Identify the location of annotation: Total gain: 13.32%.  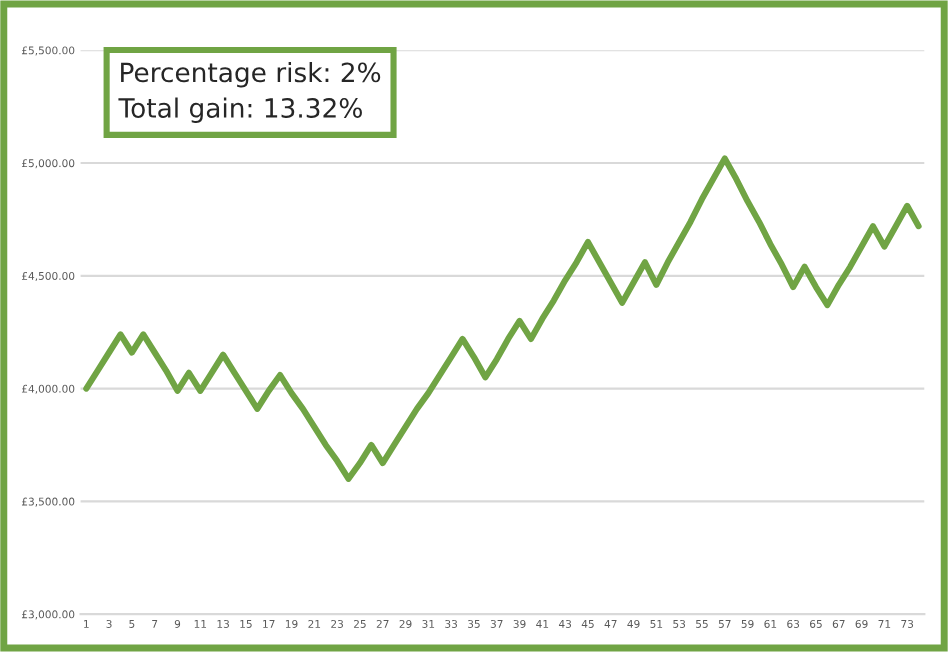
(240, 110).